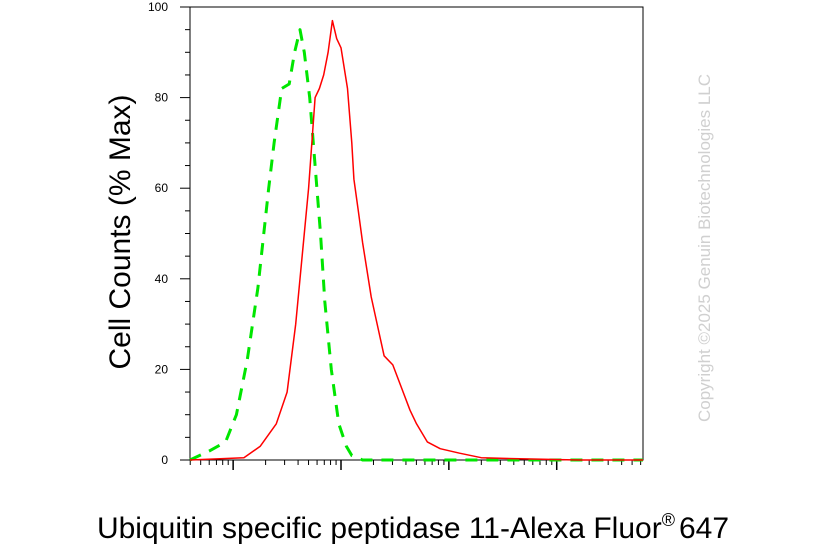 Image resolution: width=834 pixels, height=558 pixels. I want to click on y-tick-label: 40, so click(162, 279).